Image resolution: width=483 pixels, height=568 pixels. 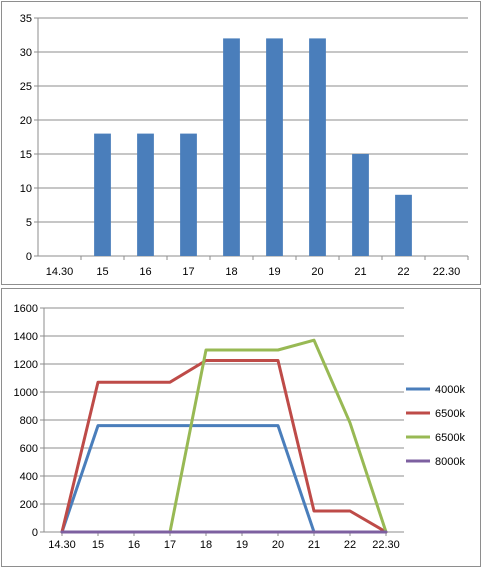 I want to click on y-tick-label: 1200, so click(x=26, y=365).